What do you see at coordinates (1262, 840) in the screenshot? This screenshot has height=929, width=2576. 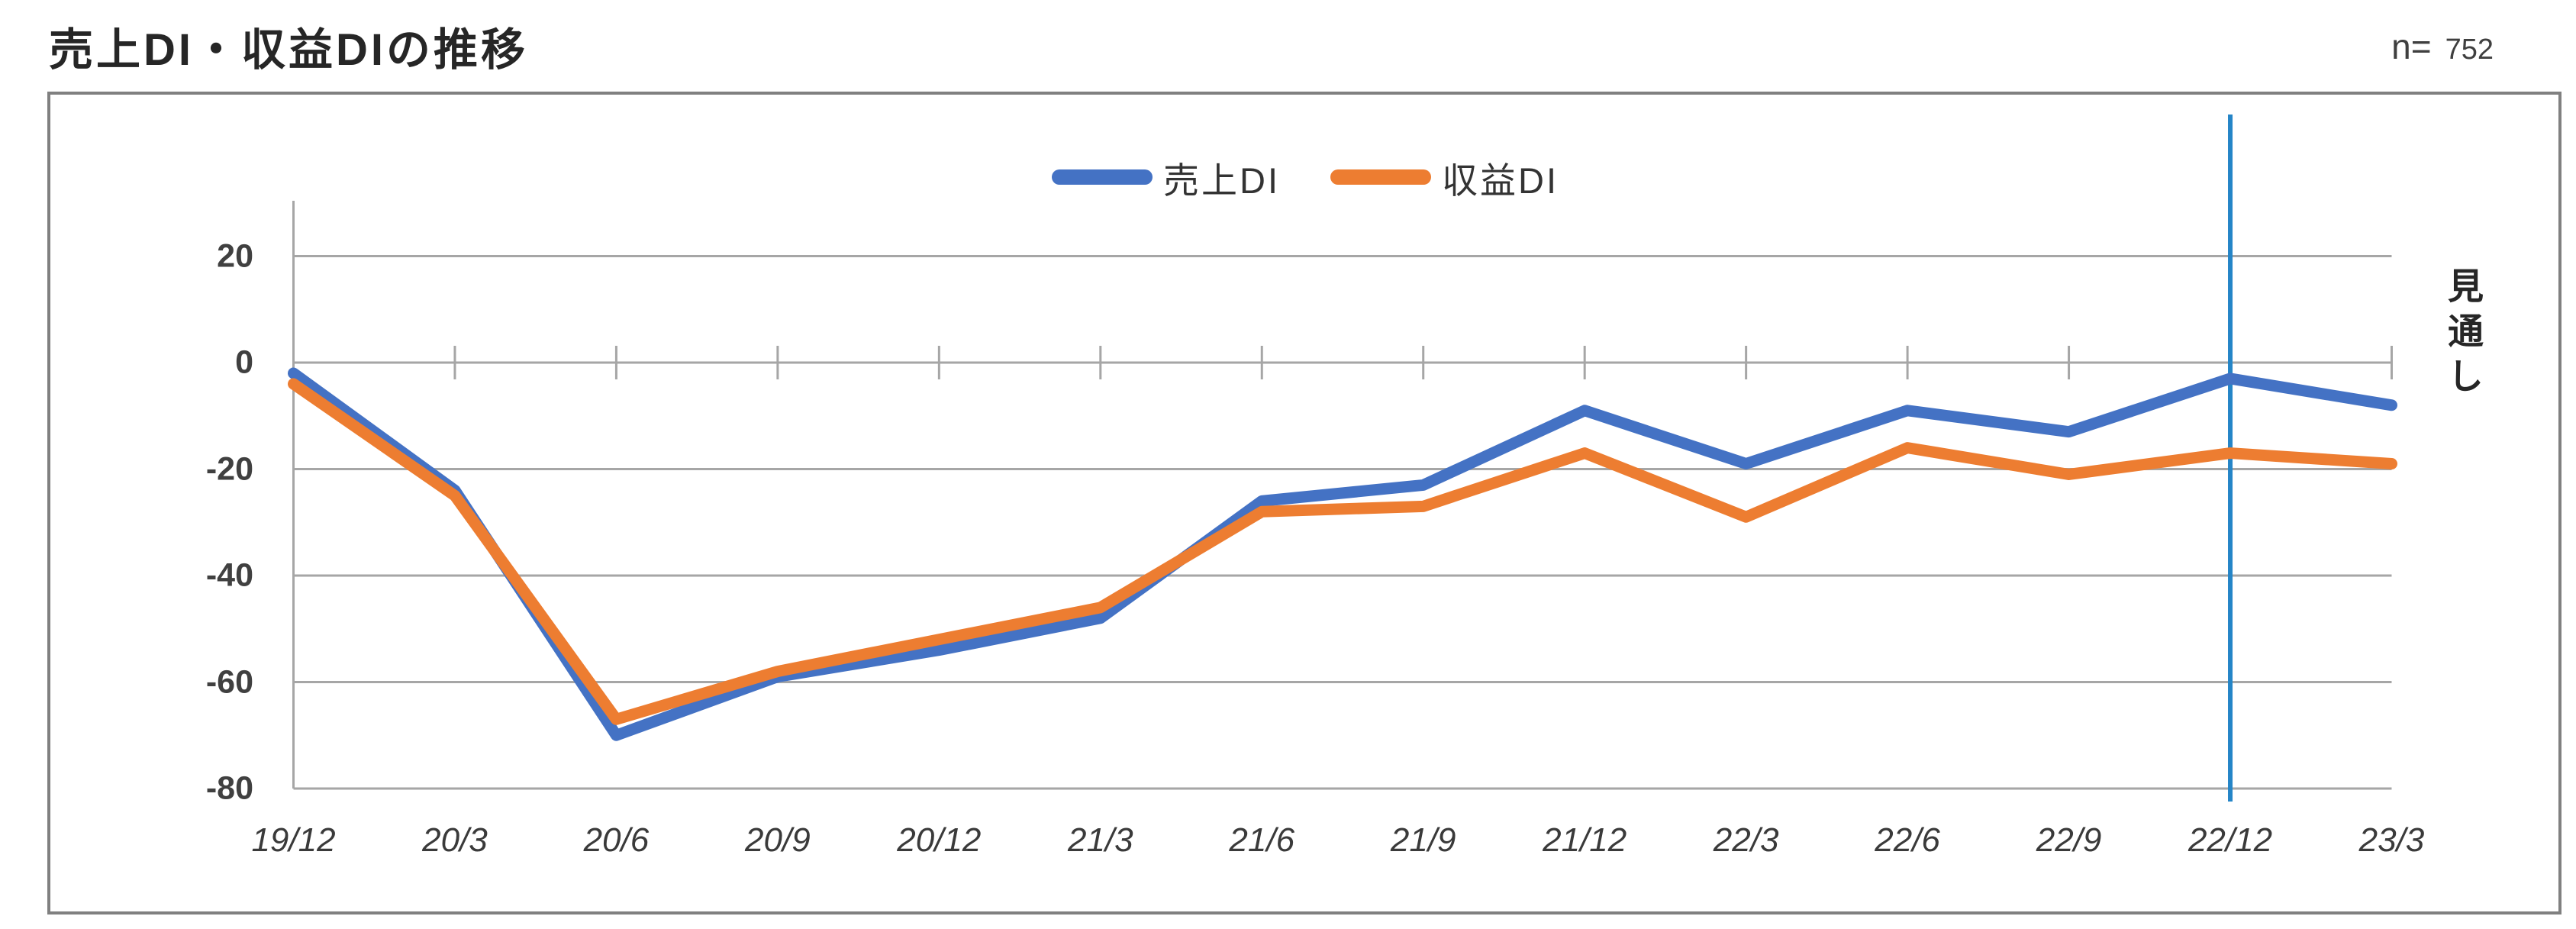 I see `x-axis-tick-label: 21/6` at bounding box center [1262, 840].